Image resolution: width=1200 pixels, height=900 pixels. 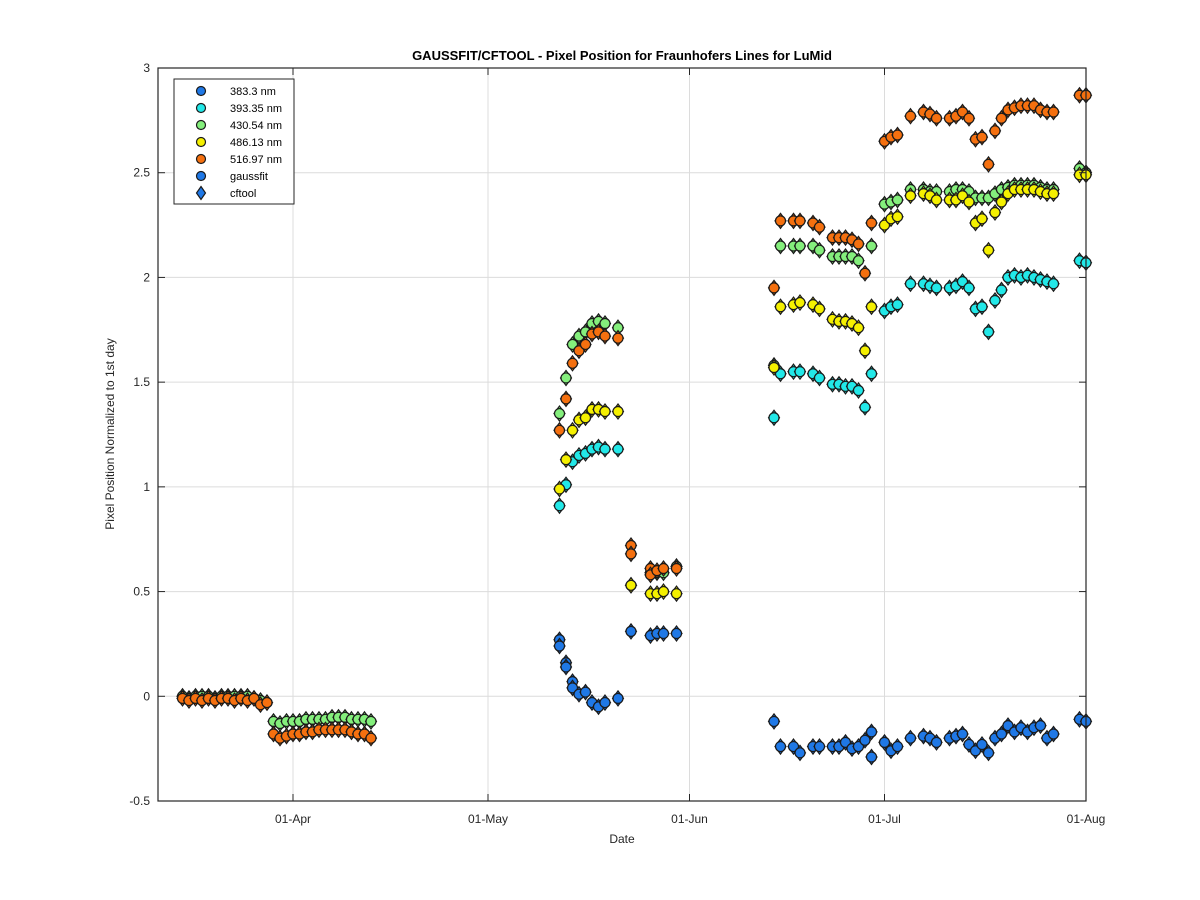 I want to click on series-393-35-nm, so click(x=823, y=383).